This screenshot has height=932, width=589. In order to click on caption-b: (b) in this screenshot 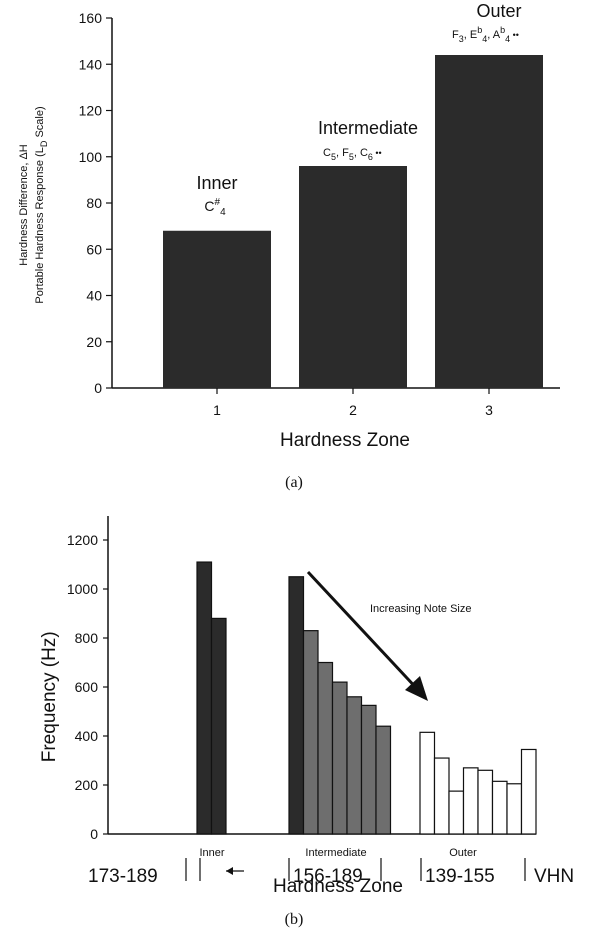, I will do `click(294, 919)`.